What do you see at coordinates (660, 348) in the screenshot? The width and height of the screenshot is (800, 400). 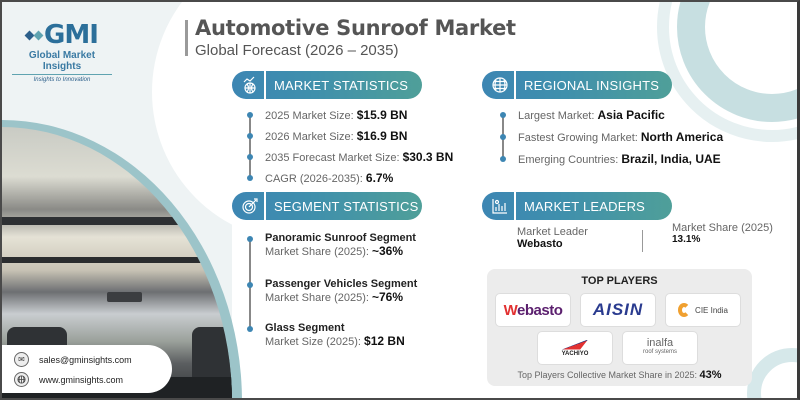 I see `player-logo-inalfa: inalfa roof systems` at bounding box center [660, 348].